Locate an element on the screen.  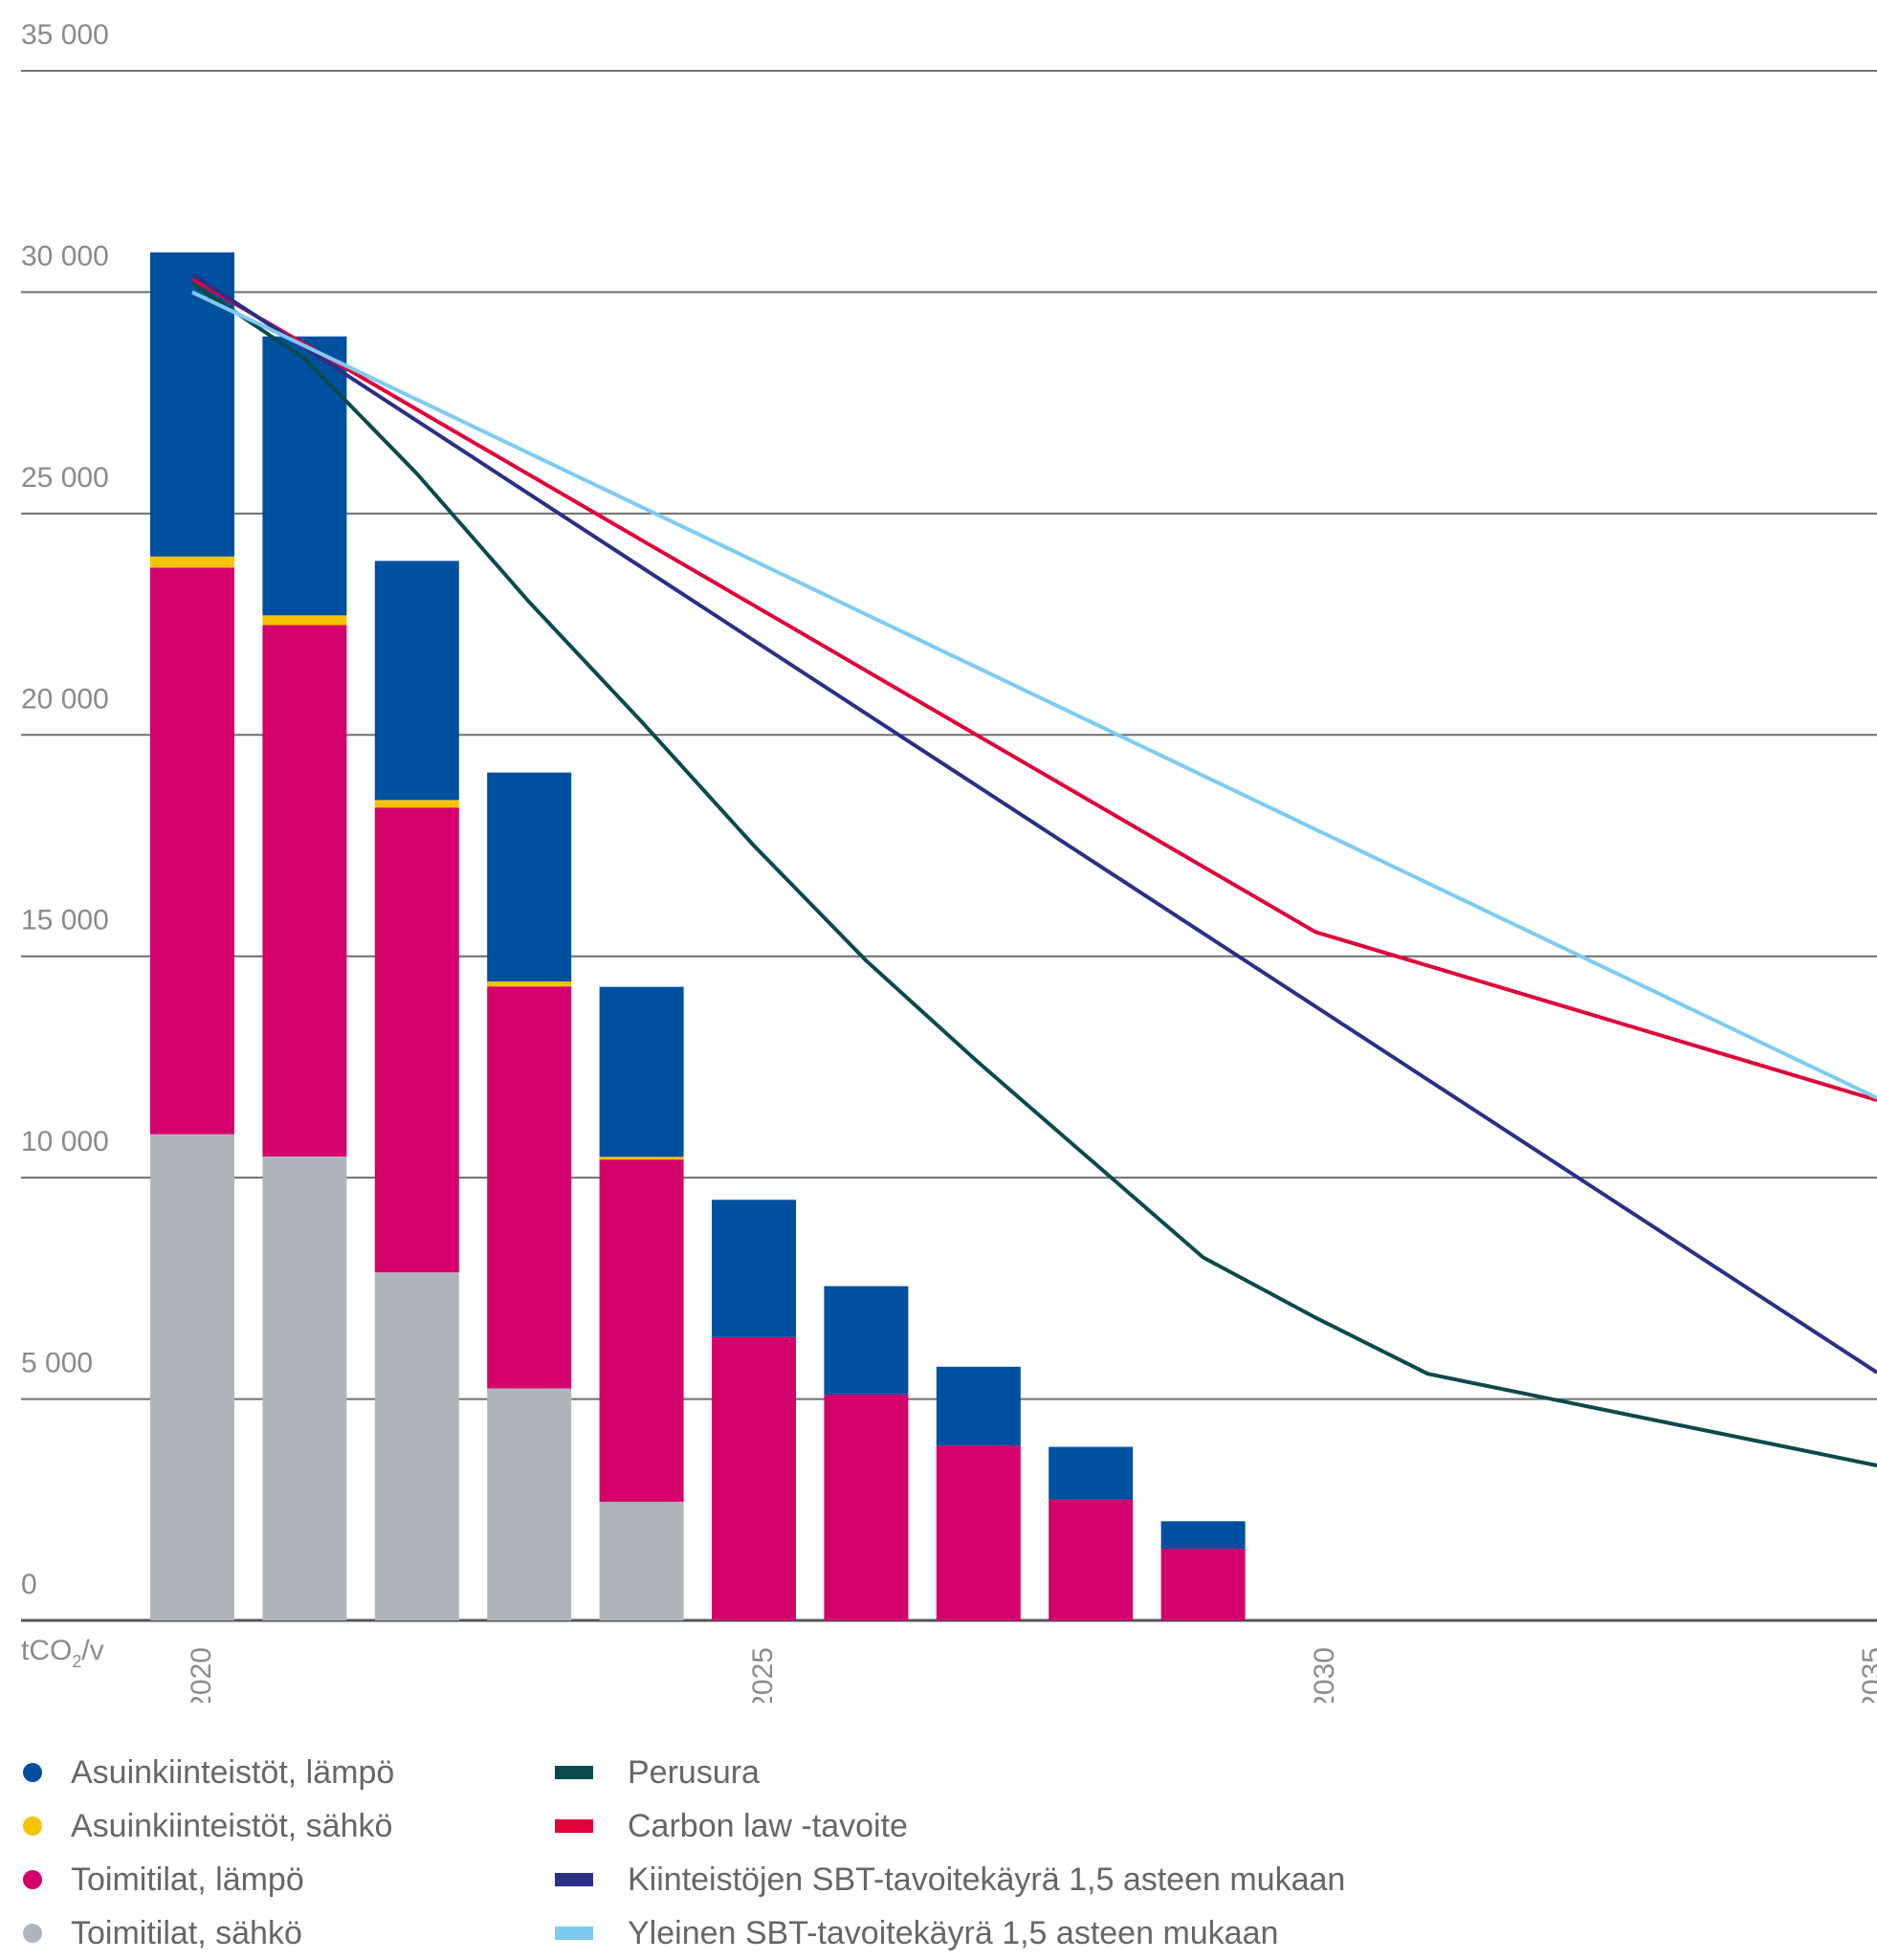
legend-label: Toimitilat, lämpö is located at coordinates (187, 1879).